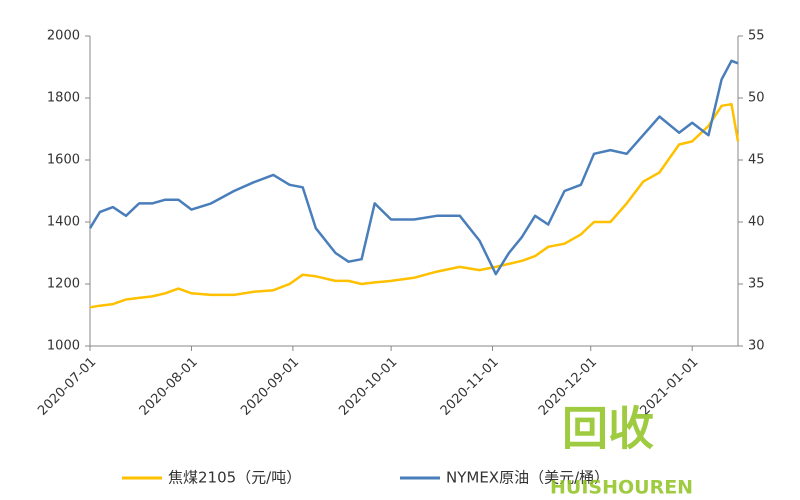 The width and height of the screenshot is (800, 500). I want to click on y2-tick-label: 55, so click(756, 36).